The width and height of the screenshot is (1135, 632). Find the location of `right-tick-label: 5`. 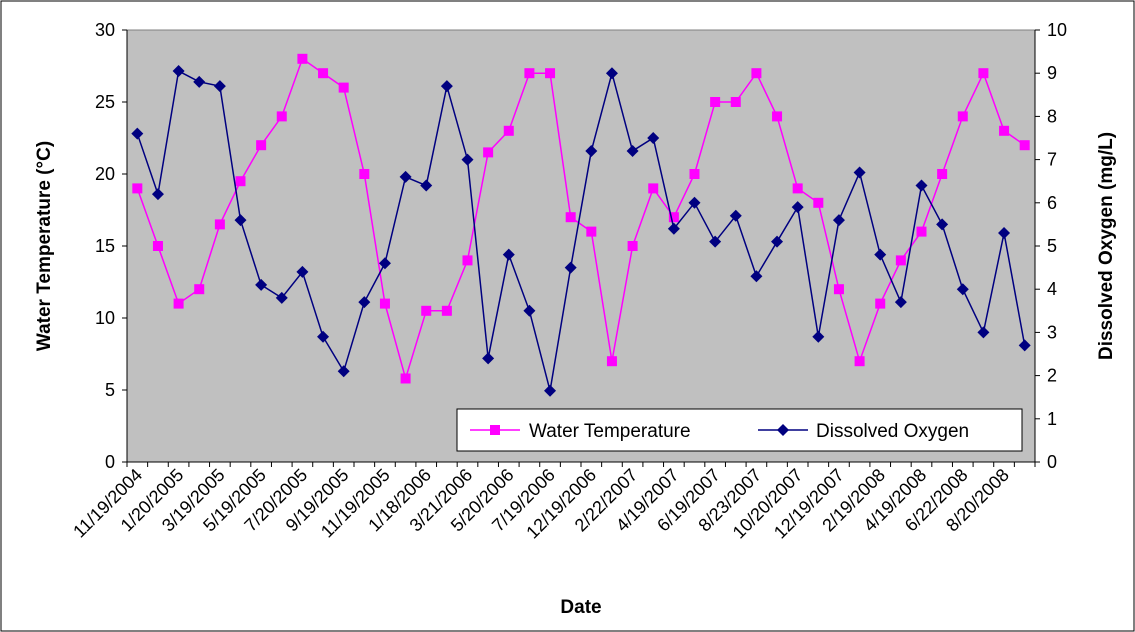

right-tick-label: 5 is located at coordinates (1052, 246).